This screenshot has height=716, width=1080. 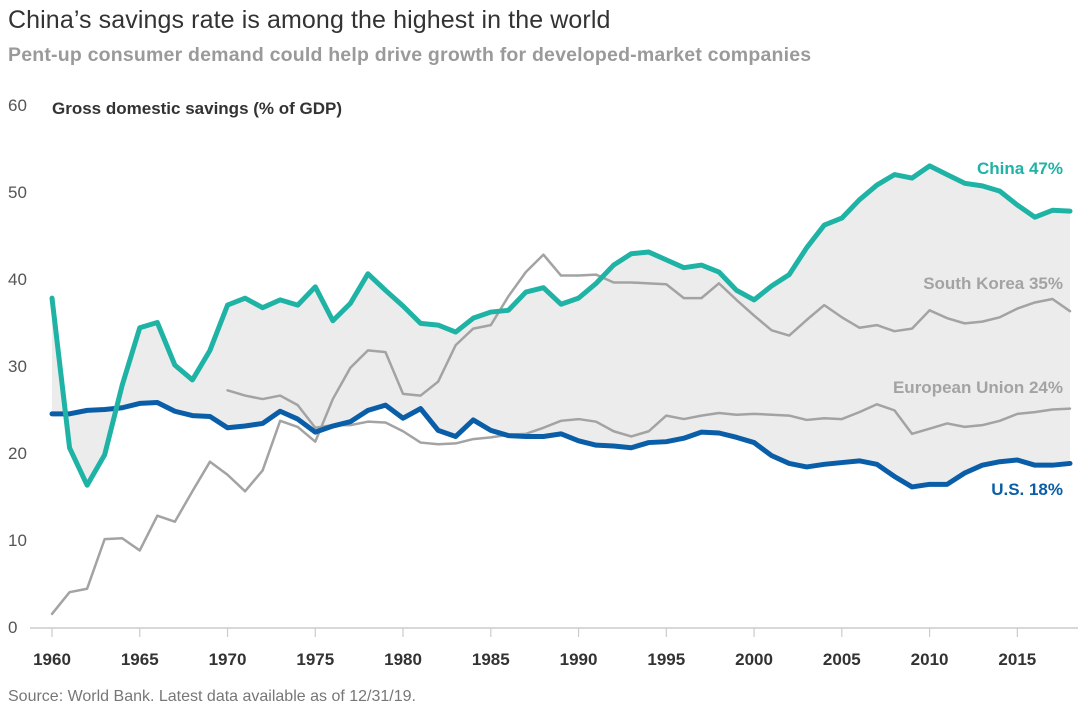 I want to click on y-tick-label: 50, so click(x=17, y=192).